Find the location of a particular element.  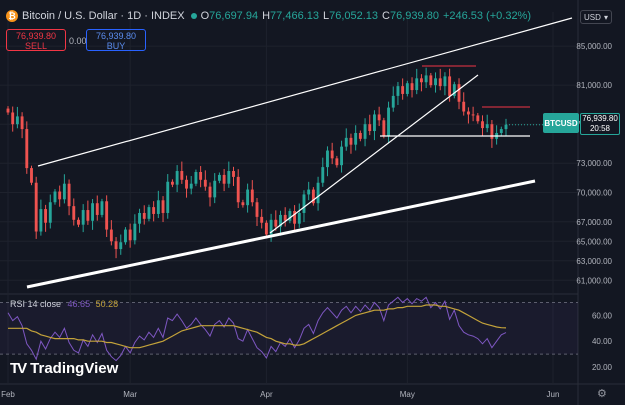

rsi-line is located at coordinates (257, 329).